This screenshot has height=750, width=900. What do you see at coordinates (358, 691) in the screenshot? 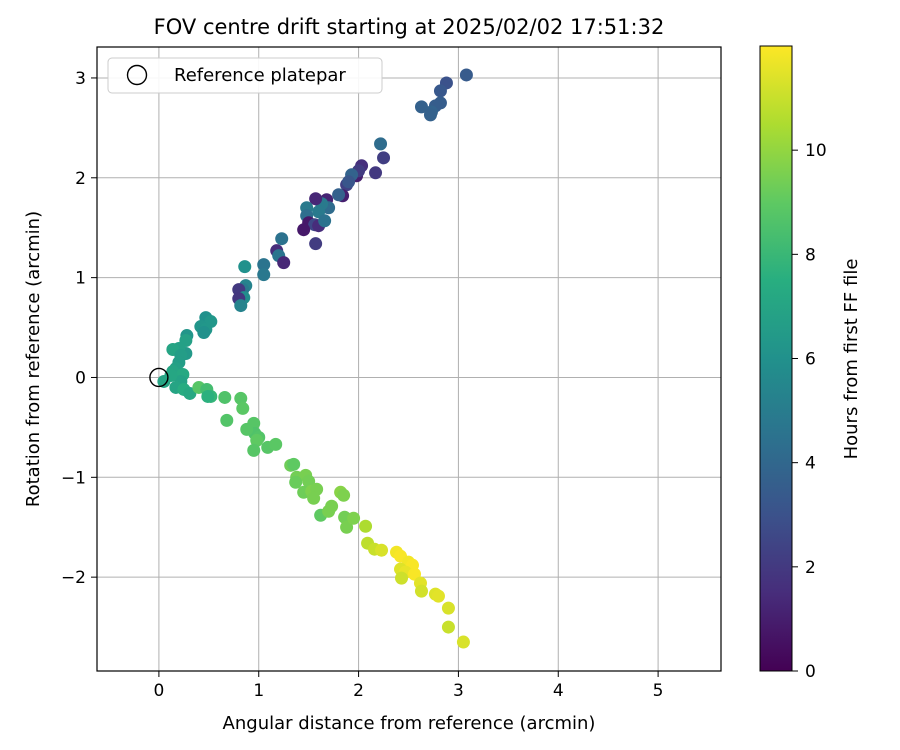
I see `x-tick-label: 2` at bounding box center [358, 691].